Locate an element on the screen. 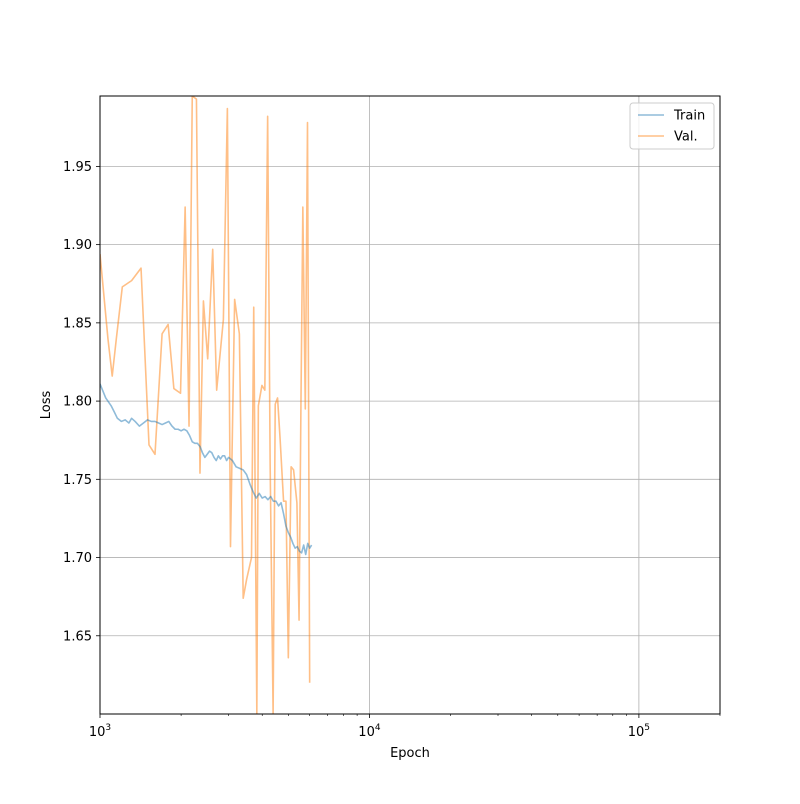 This screenshot has width=800, height=804. x-tick-label-exponent: 4 is located at coordinates (378, 728).